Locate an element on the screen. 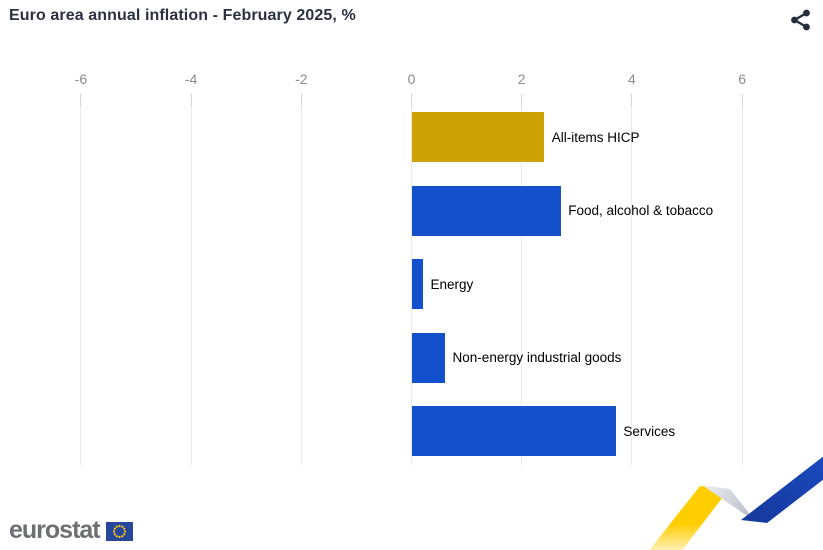 Image resolution: width=823 pixels, height=550 pixels. share-button is located at coordinates (801, 19).